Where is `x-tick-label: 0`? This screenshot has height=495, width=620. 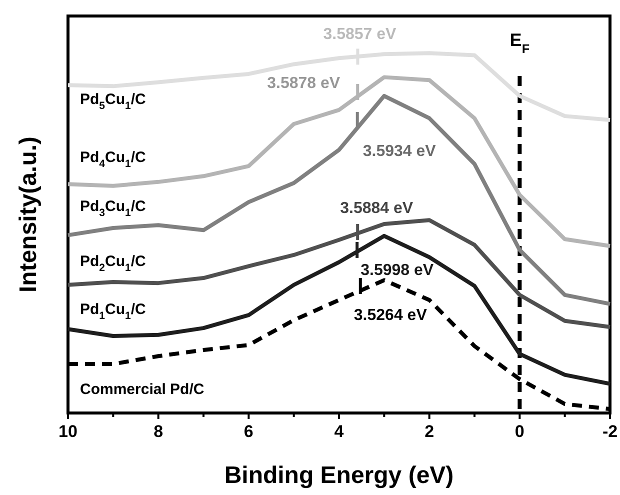 x-tick-label: 0 is located at coordinates (519, 431).